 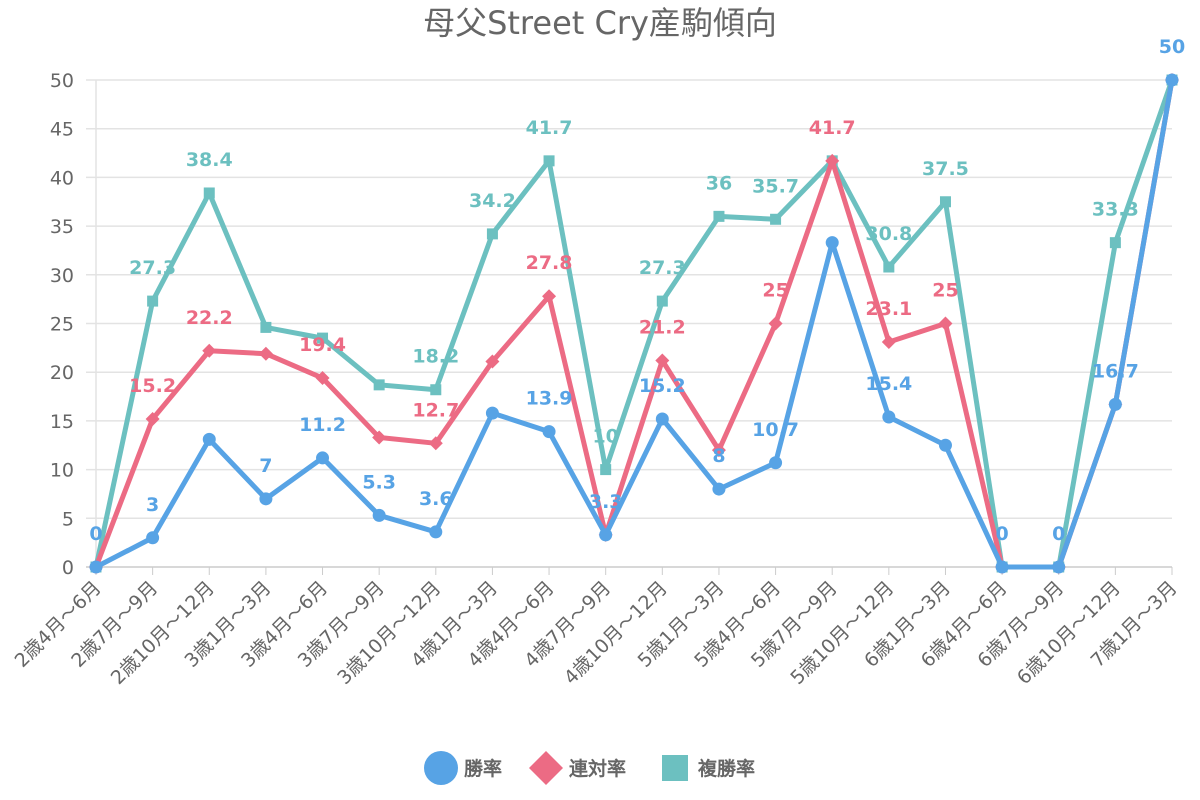 What do you see at coordinates (888, 309) in the screenshot?
I see `data-label: 23.1` at bounding box center [888, 309].